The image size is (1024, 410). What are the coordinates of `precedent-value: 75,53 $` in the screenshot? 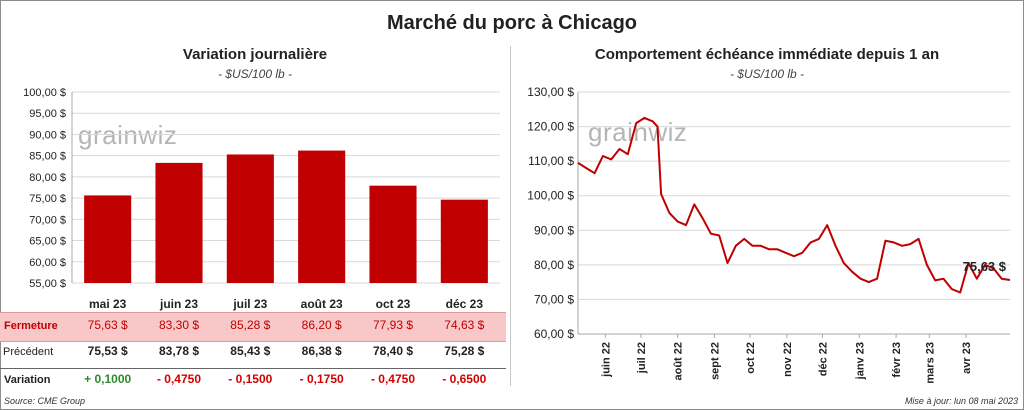 It's located at (107, 351).